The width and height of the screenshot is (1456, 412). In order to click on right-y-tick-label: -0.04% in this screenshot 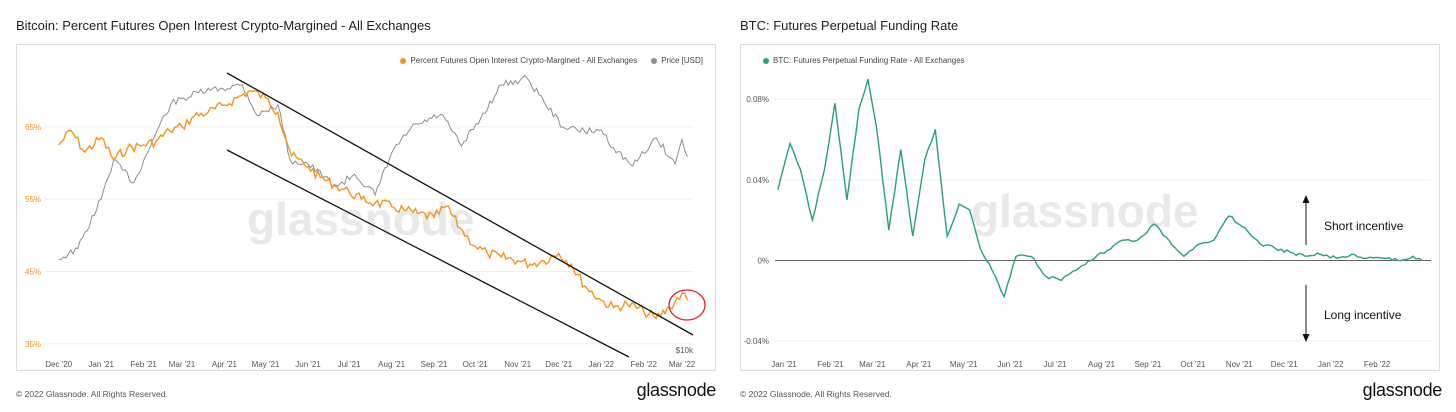, I will do `click(756, 341)`.